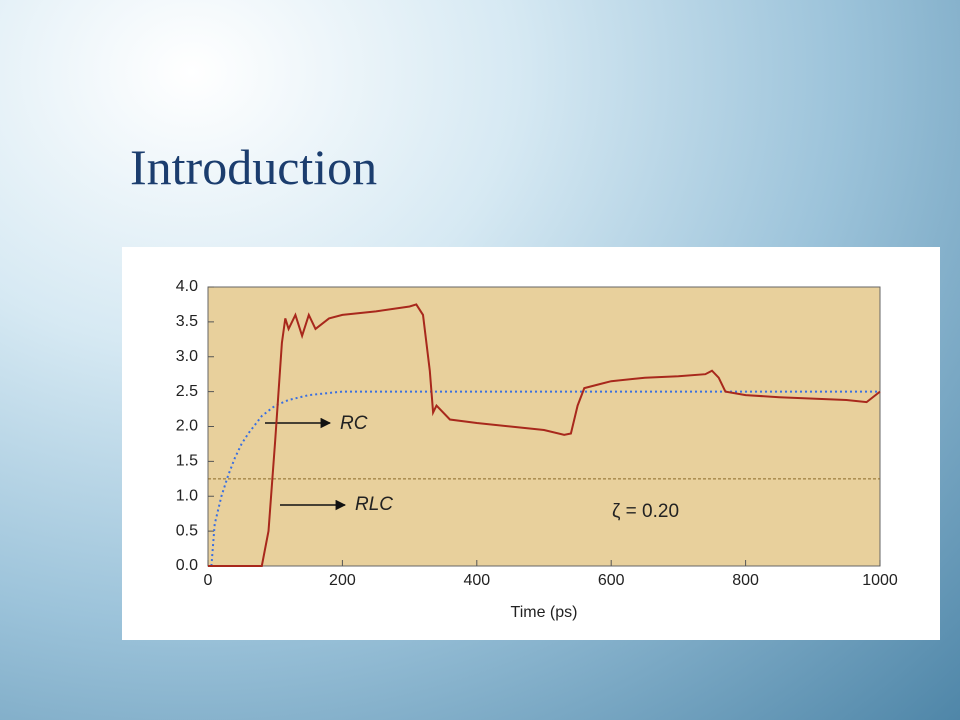 The width and height of the screenshot is (960, 720). Describe the element at coordinates (880, 580) in the screenshot. I see `x-tick-label: 1000` at that location.